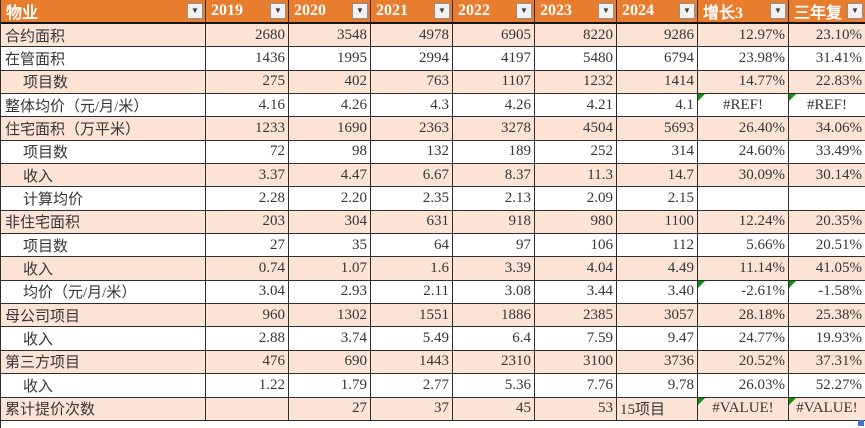 Image resolution: width=865 pixels, height=428 pixels. I want to click on table-cell: #REF!, so click(827, 106).